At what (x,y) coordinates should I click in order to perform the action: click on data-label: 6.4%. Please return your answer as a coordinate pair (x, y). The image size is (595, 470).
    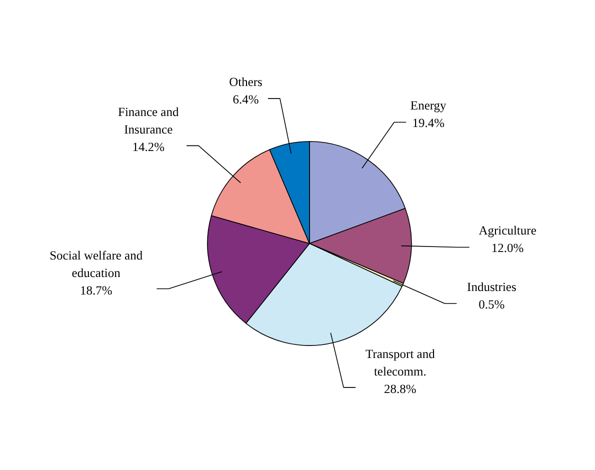
    Looking at the image, I should click on (245, 99).